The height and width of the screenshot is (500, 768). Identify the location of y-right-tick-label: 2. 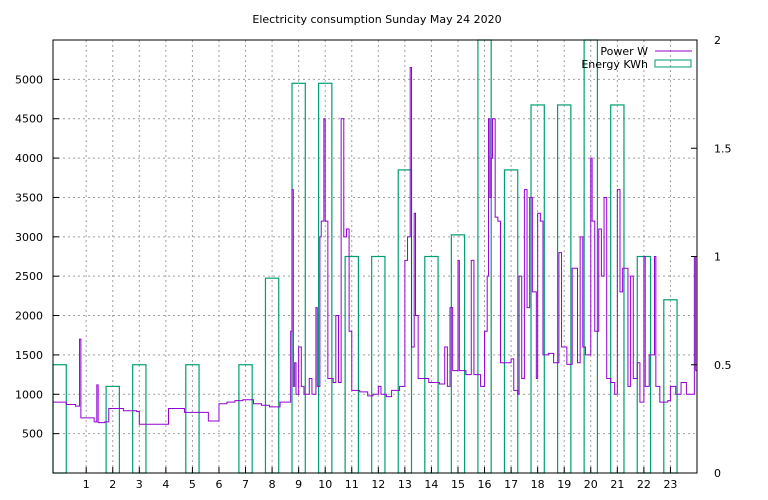
(717, 40).